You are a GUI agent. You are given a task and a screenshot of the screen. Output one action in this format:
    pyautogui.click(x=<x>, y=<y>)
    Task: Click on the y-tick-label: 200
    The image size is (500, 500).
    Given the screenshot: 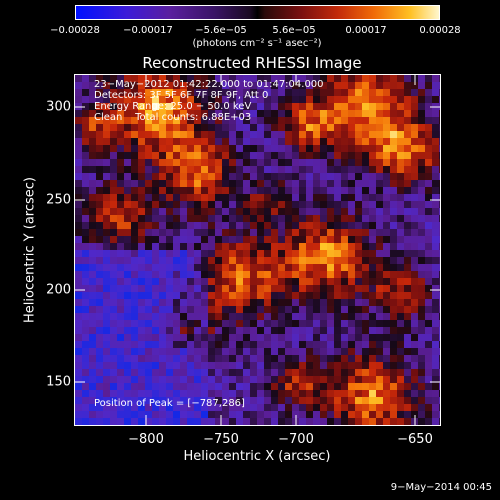 What is the action you would take?
    pyautogui.click(x=58, y=290)
    